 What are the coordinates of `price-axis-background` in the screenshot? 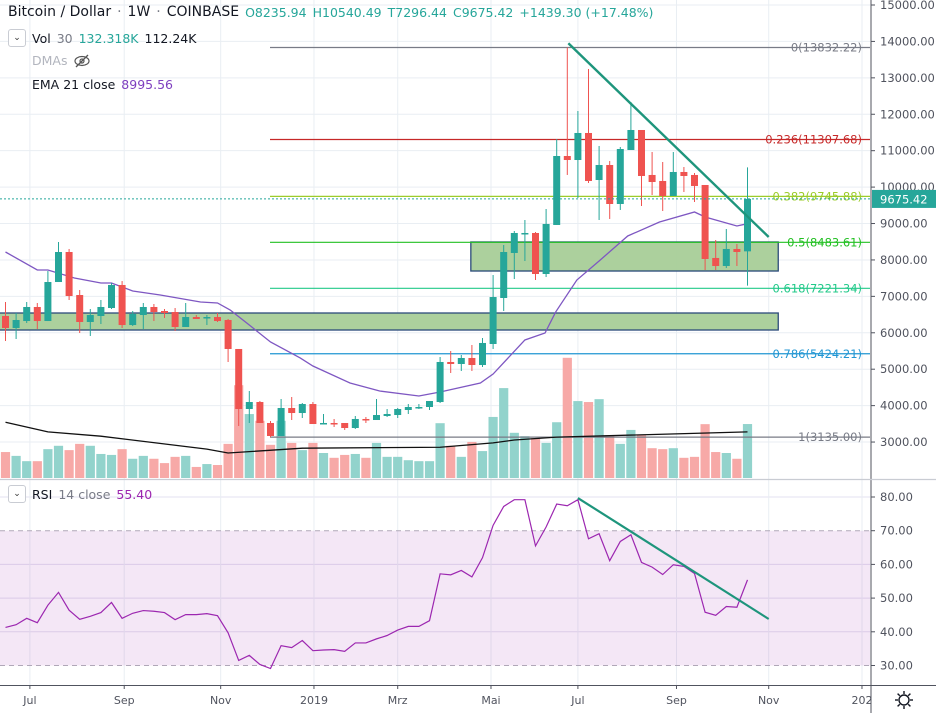 It's located at (904, 356).